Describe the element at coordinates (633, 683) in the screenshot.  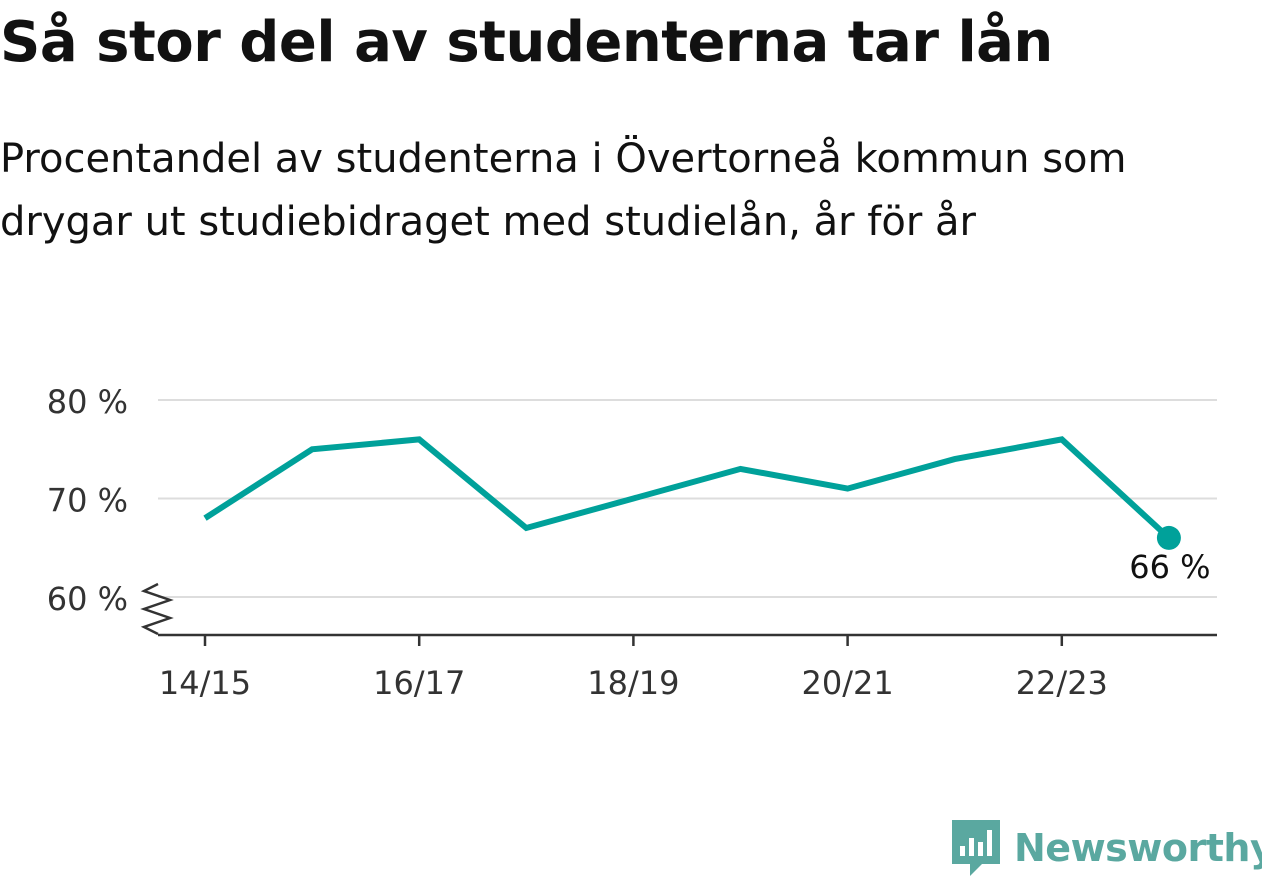
I see `x-tick-label: 18/19` at that location.